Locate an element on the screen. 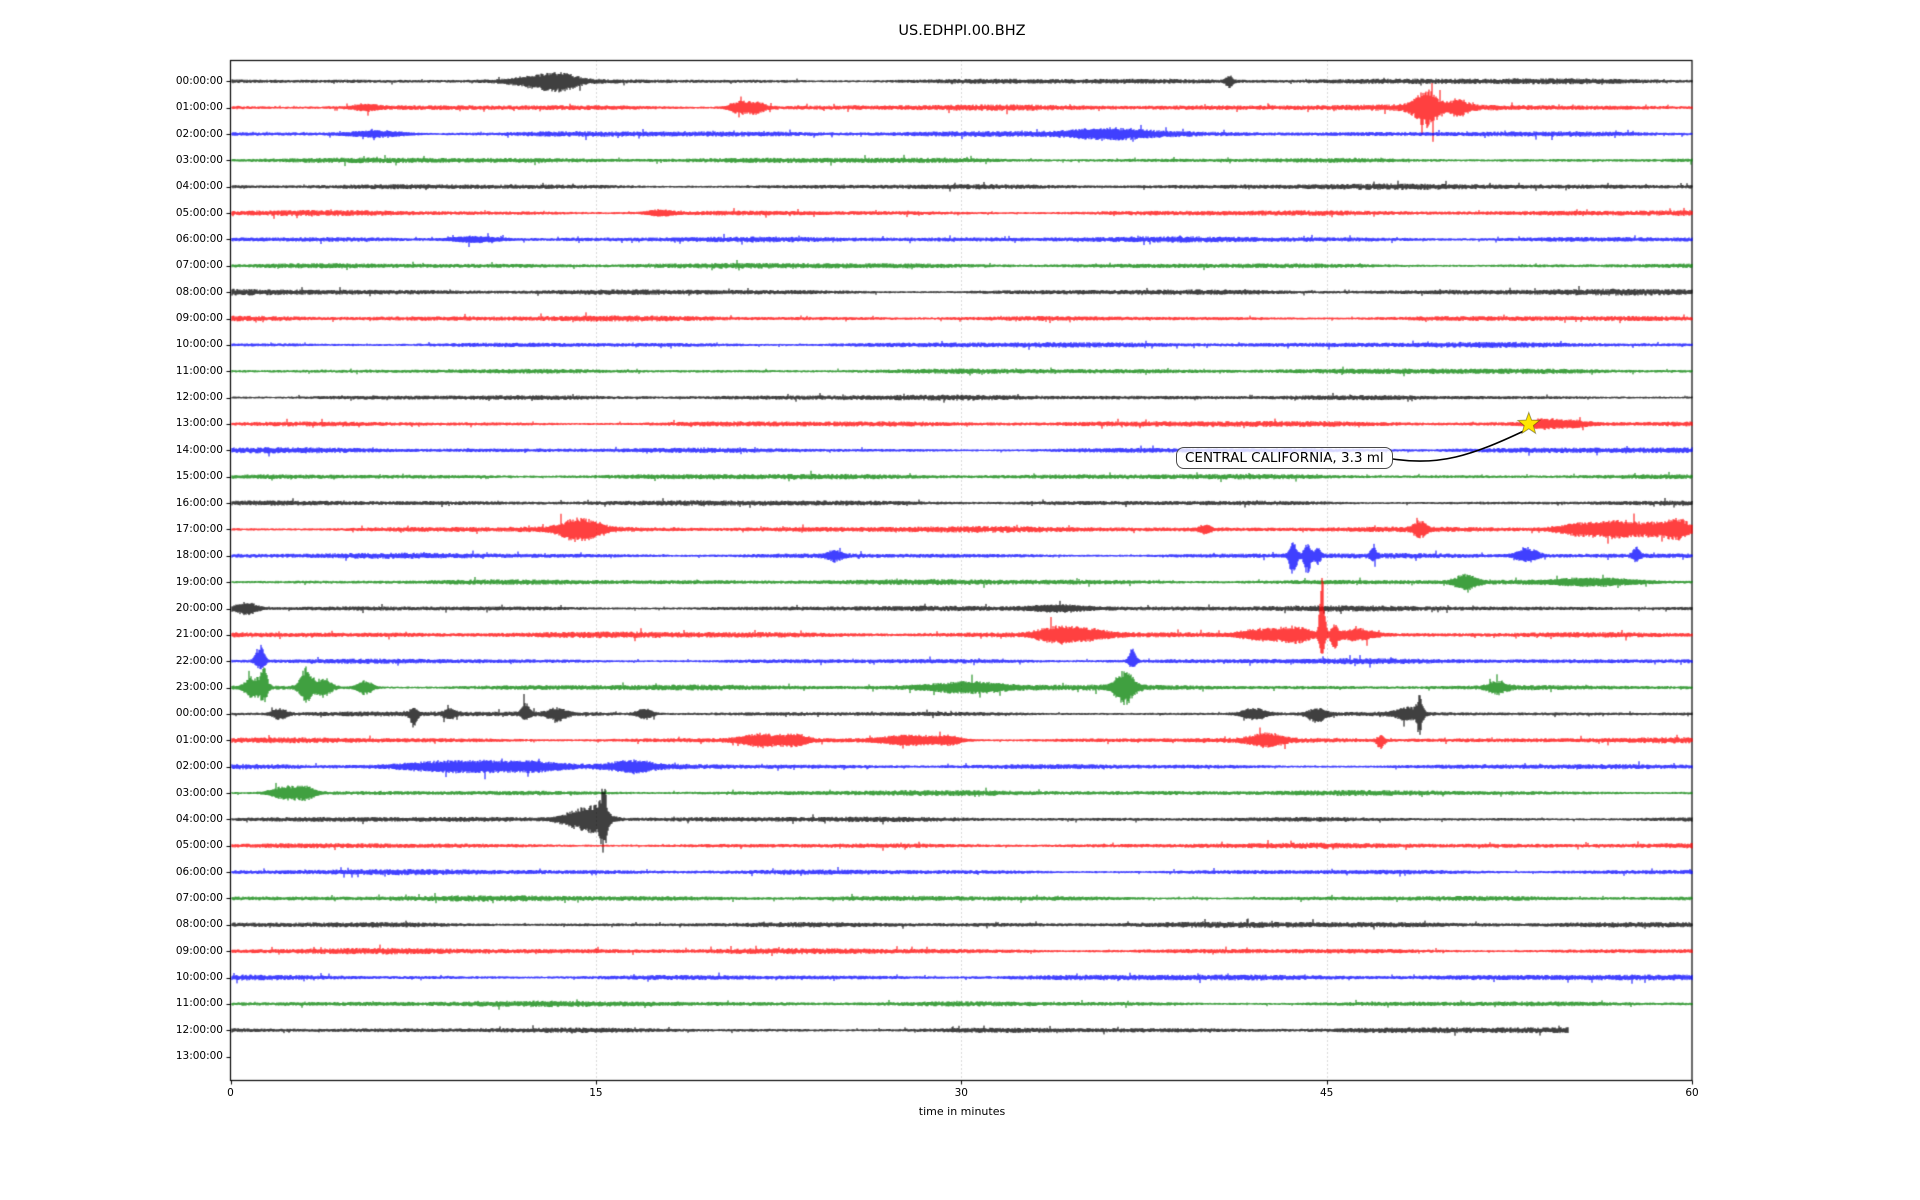 Image resolution: width=1920 pixels, height=1200 pixels. event-annotation-label: CENTRAL CALIFORNIA, 3.3 ml is located at coordinates (1284, 458).